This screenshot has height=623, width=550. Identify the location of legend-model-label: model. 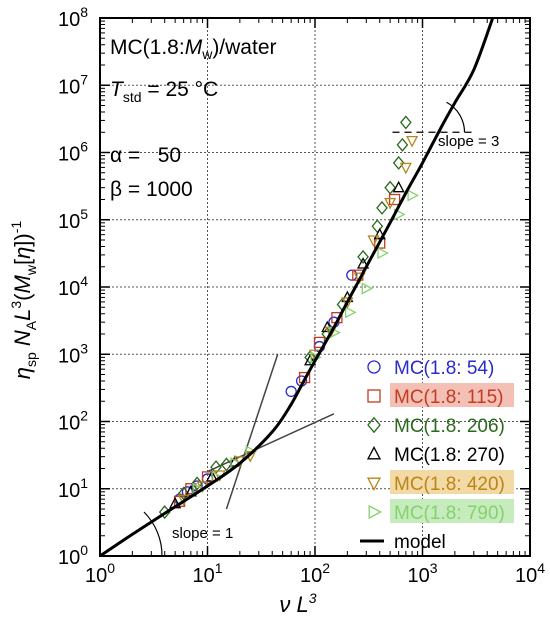
(420, 542).